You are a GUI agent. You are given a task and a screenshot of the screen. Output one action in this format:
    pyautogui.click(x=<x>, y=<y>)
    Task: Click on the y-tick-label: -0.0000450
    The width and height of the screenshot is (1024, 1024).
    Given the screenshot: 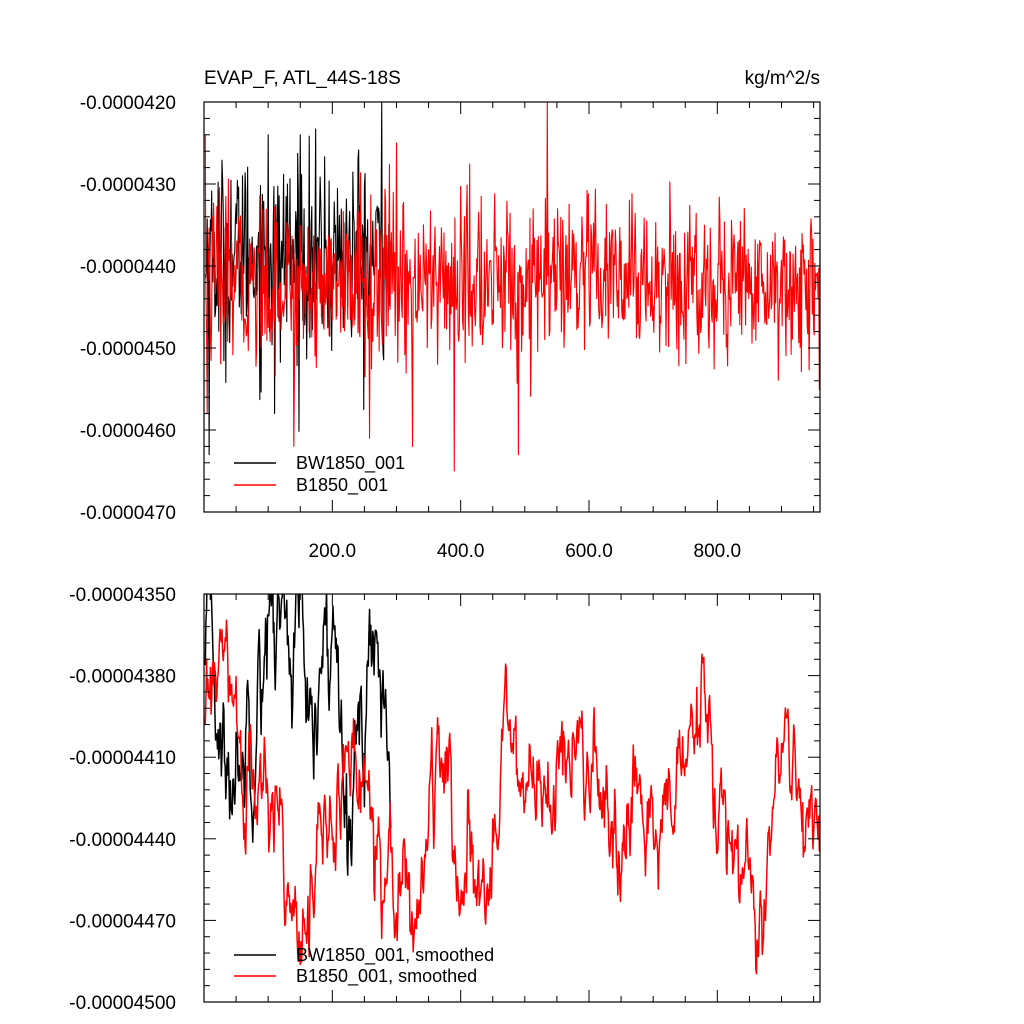 What is the action you would take?
    pyautogui.click(x=128, y=349)
    